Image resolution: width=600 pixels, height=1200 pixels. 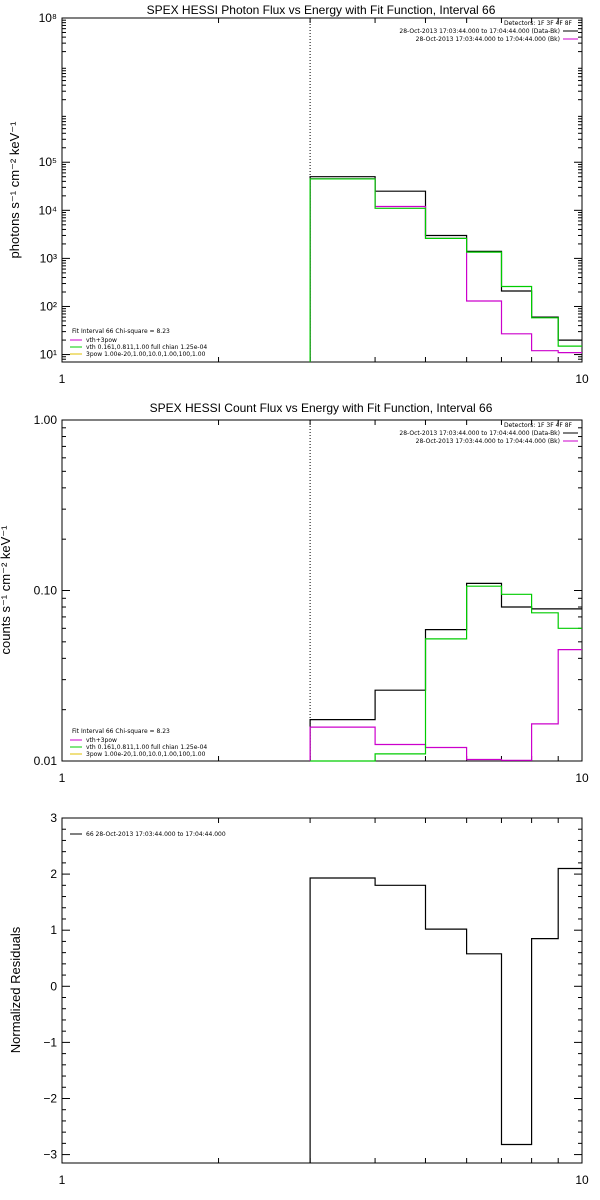 I want to click on photon-flux-series, so click(x=445, y=190).